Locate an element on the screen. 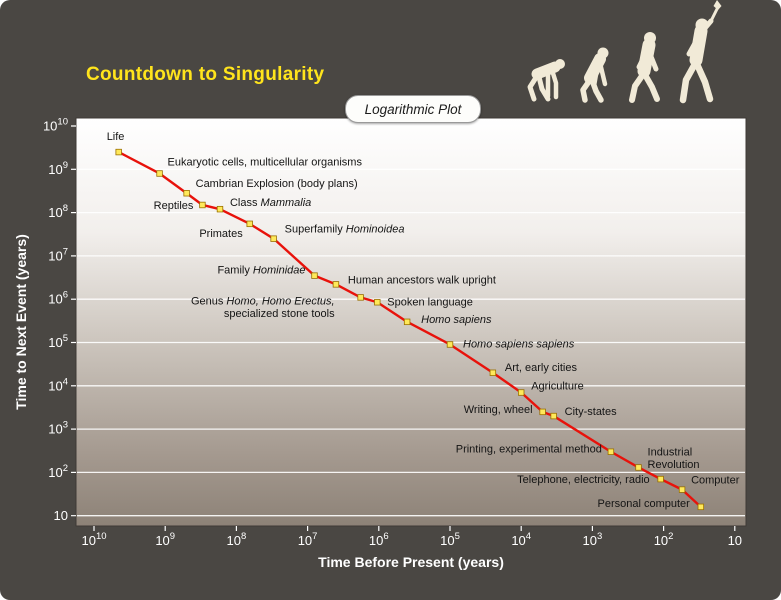  x-tick-label: 10⁷ is located at coordinates (308, 539).